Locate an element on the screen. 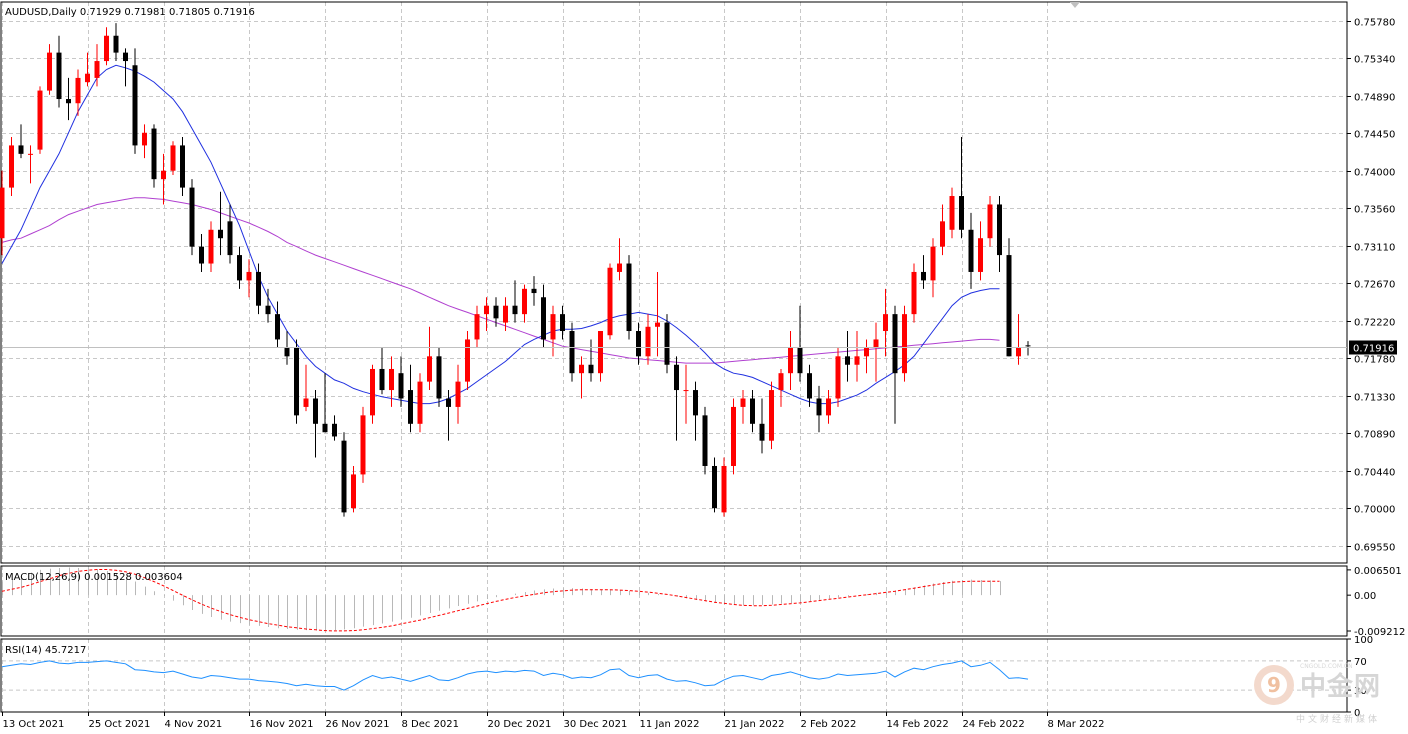 The height and width of the screenshot is (734, 1408). macd-panel-frame is located at coordinates (674, 601).